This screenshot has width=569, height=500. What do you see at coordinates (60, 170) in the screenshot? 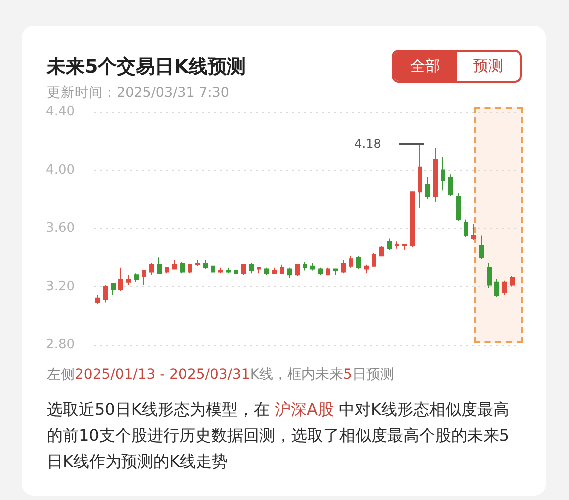
I see `y-tick-label: 4.00` at bounding box center [60, 170].